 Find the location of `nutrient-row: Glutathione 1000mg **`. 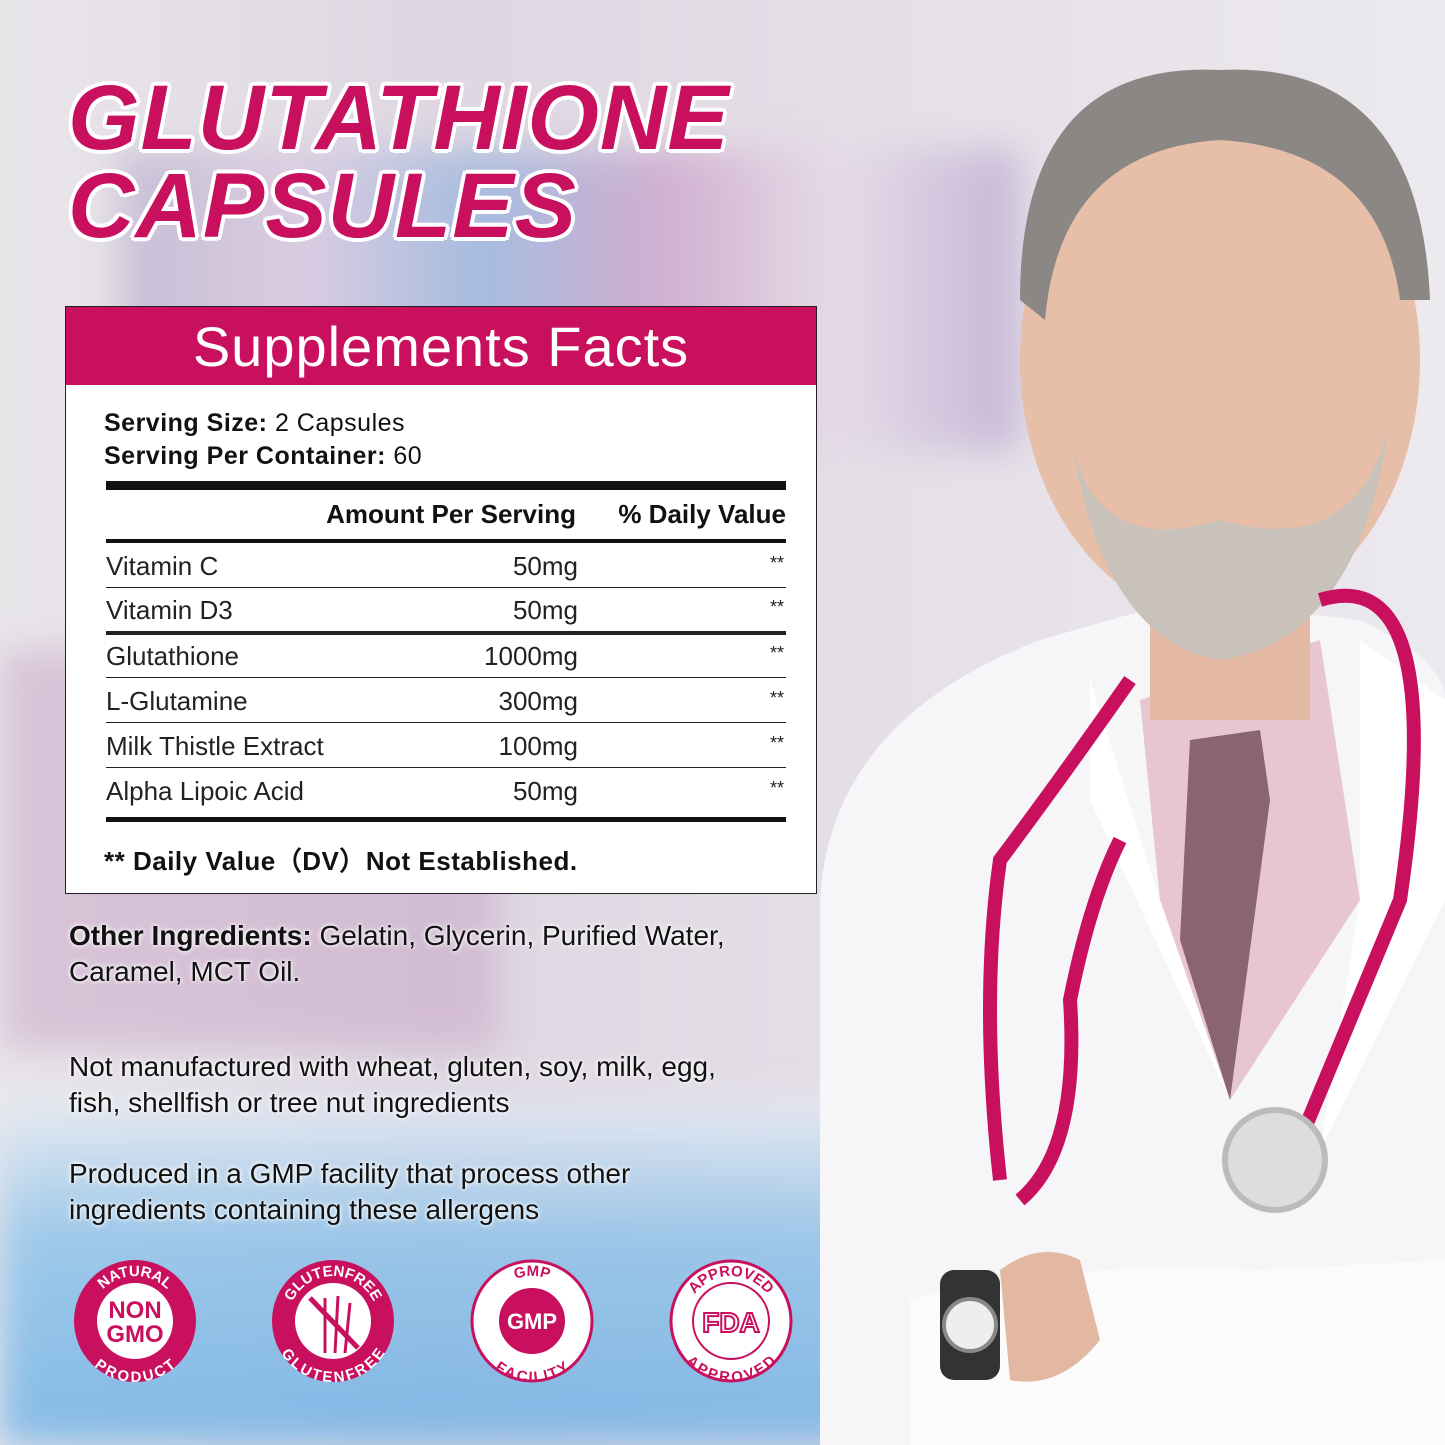

nutrient-row: Glutathione 1000mg ** is located at coordinates (446, 655).